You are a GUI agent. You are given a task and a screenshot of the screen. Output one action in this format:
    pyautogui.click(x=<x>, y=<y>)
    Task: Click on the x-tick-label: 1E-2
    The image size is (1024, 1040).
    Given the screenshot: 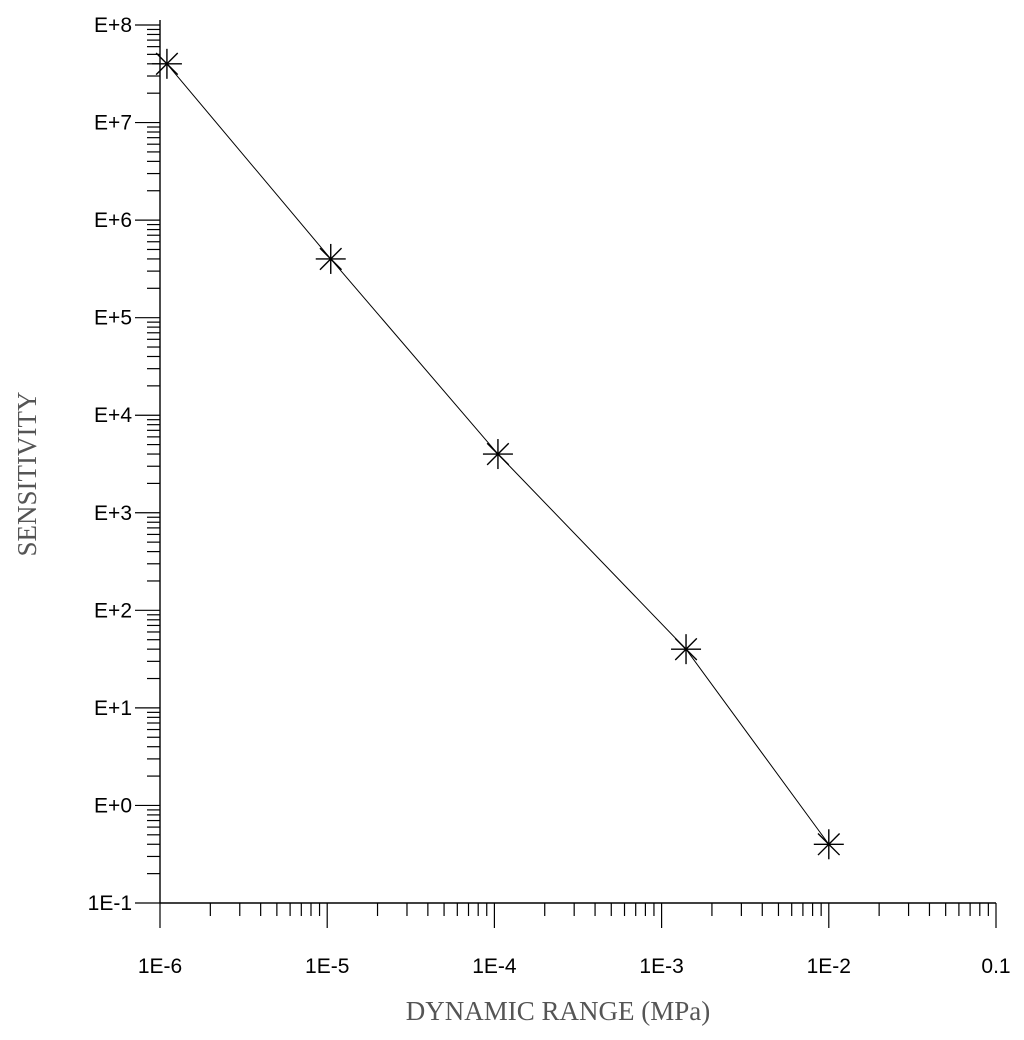 What is the action you would take?
    pyautogui.click(x=829, y=966)
    